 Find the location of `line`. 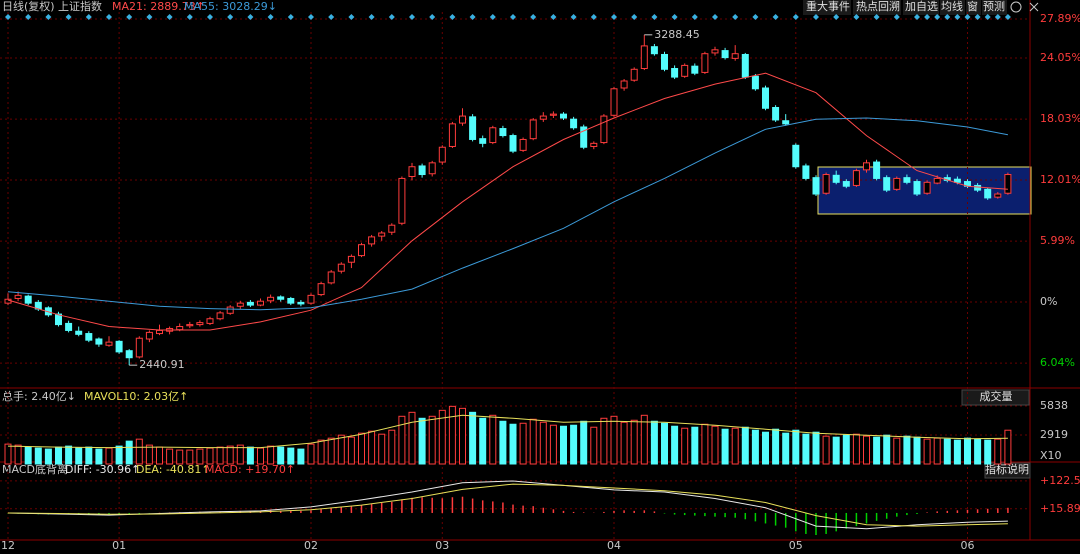

line is located at coordinates (507, 505).